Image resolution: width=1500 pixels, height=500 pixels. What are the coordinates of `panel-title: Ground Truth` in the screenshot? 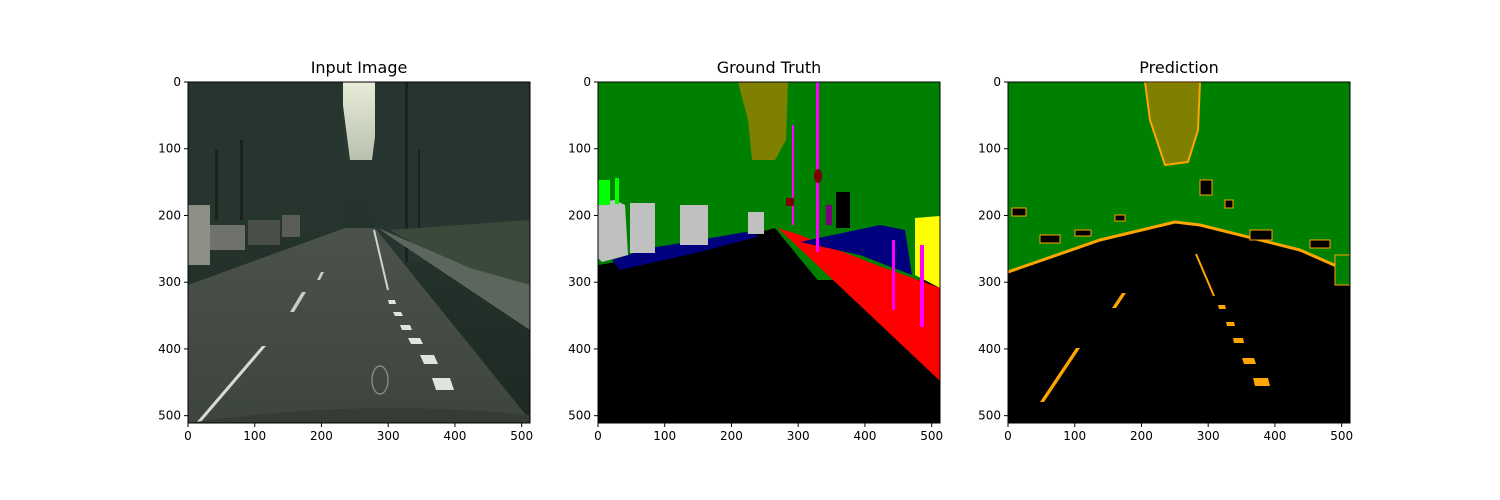 It's located at (769, 67).